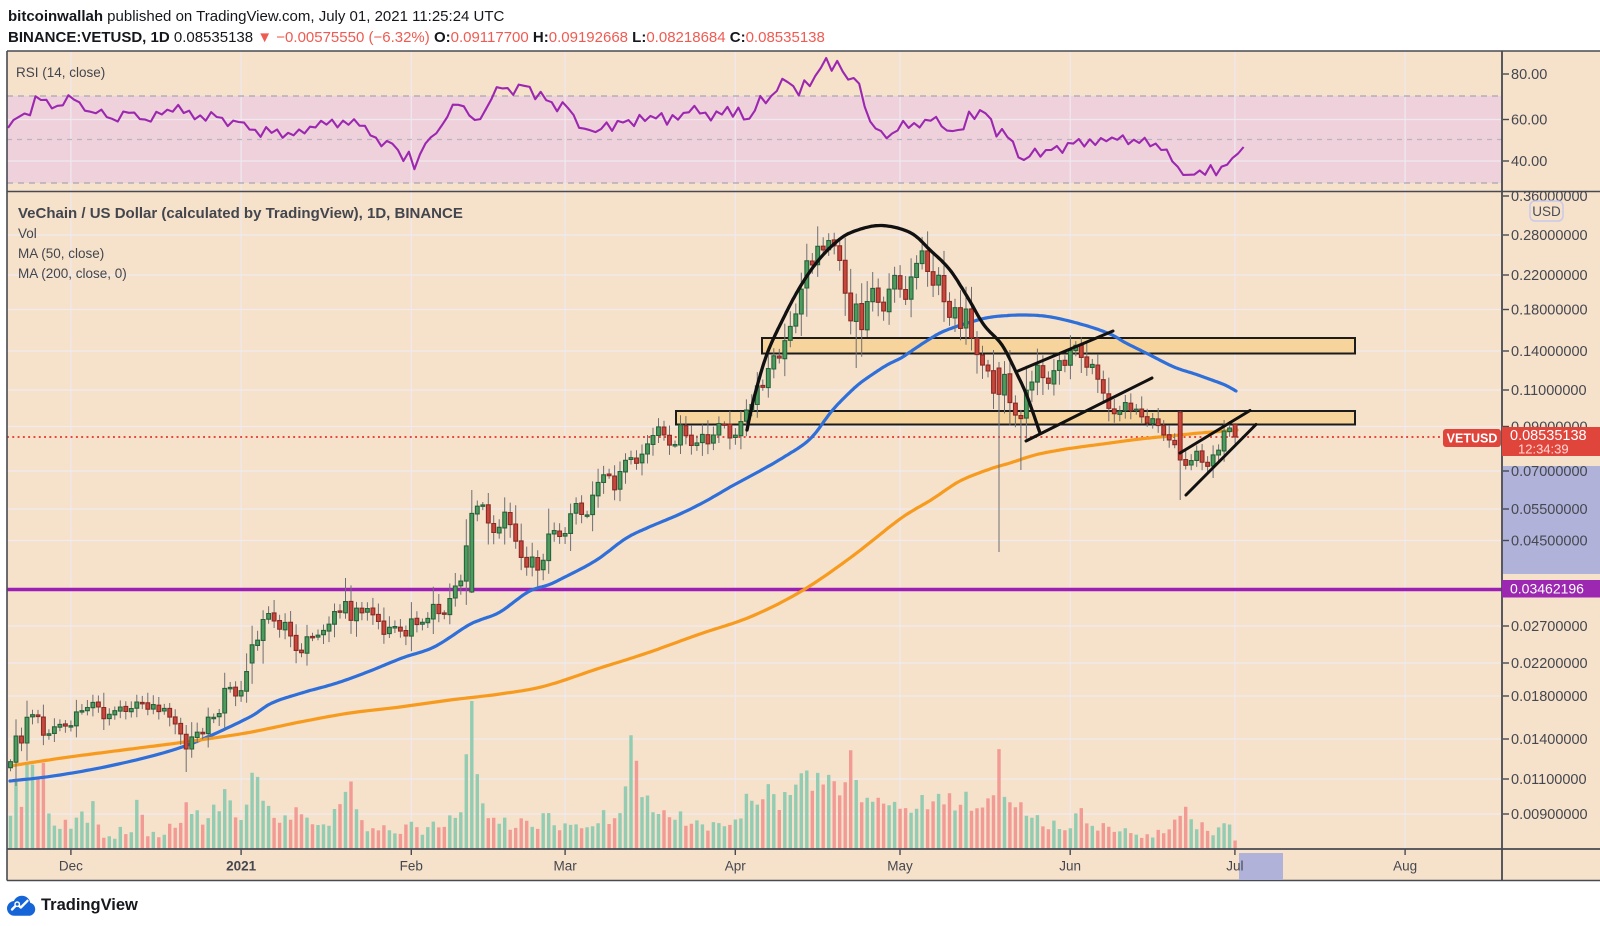 The height and width of the screenshot is (926, 1600). Describe the element at coordinates (1549, 664) in the screenshot. I see `svg-text: 0.02200000` at that location.